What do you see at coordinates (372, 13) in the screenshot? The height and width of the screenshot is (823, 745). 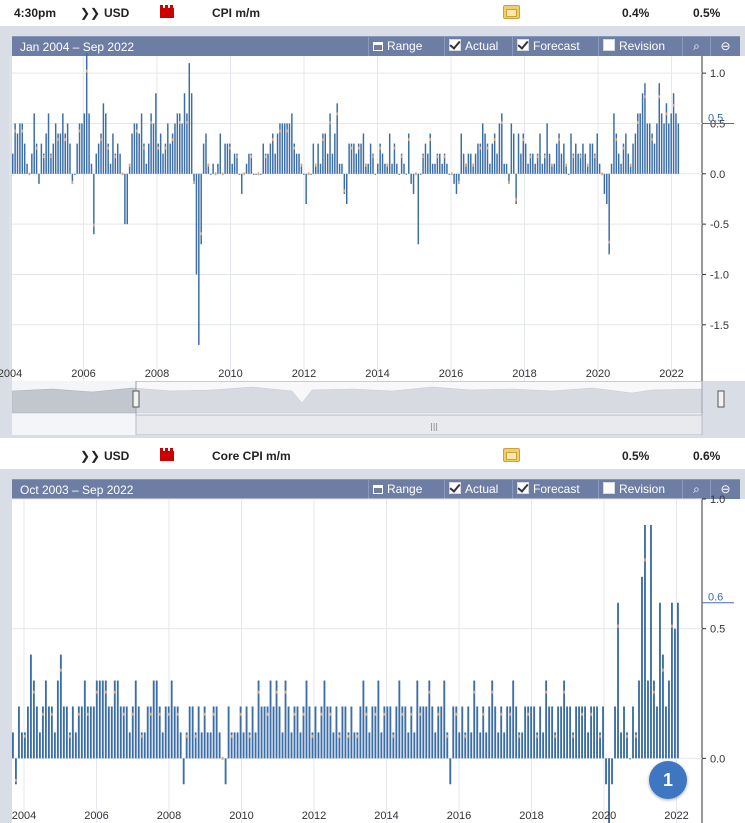 I see `event-row-cpi: 4:30pm ❯❯ USD CPI m/m 0.4% 0.5%` at bounding box center [372, 13].